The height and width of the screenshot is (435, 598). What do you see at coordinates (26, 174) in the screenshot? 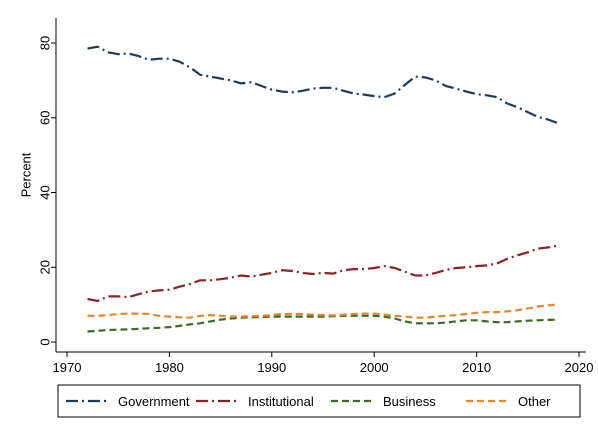
I see `y-axis-title: Percent` at bounding box center [26, 174].